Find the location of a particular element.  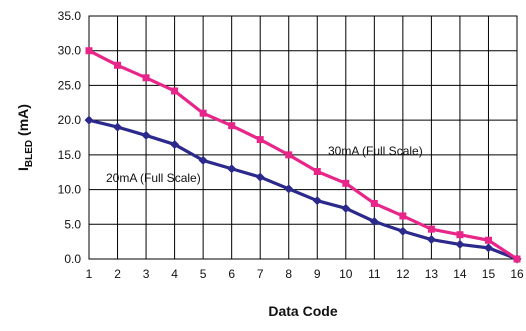

y-tick-label: 30.0 is located at coordinates (70, 51).